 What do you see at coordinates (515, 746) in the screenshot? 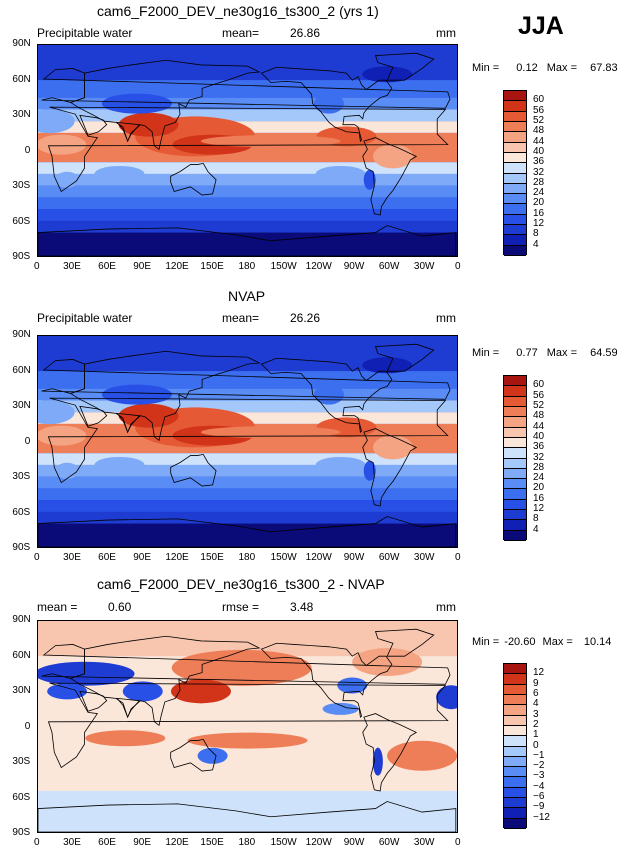
I see `colorbar` at bounding box center [515, 746].